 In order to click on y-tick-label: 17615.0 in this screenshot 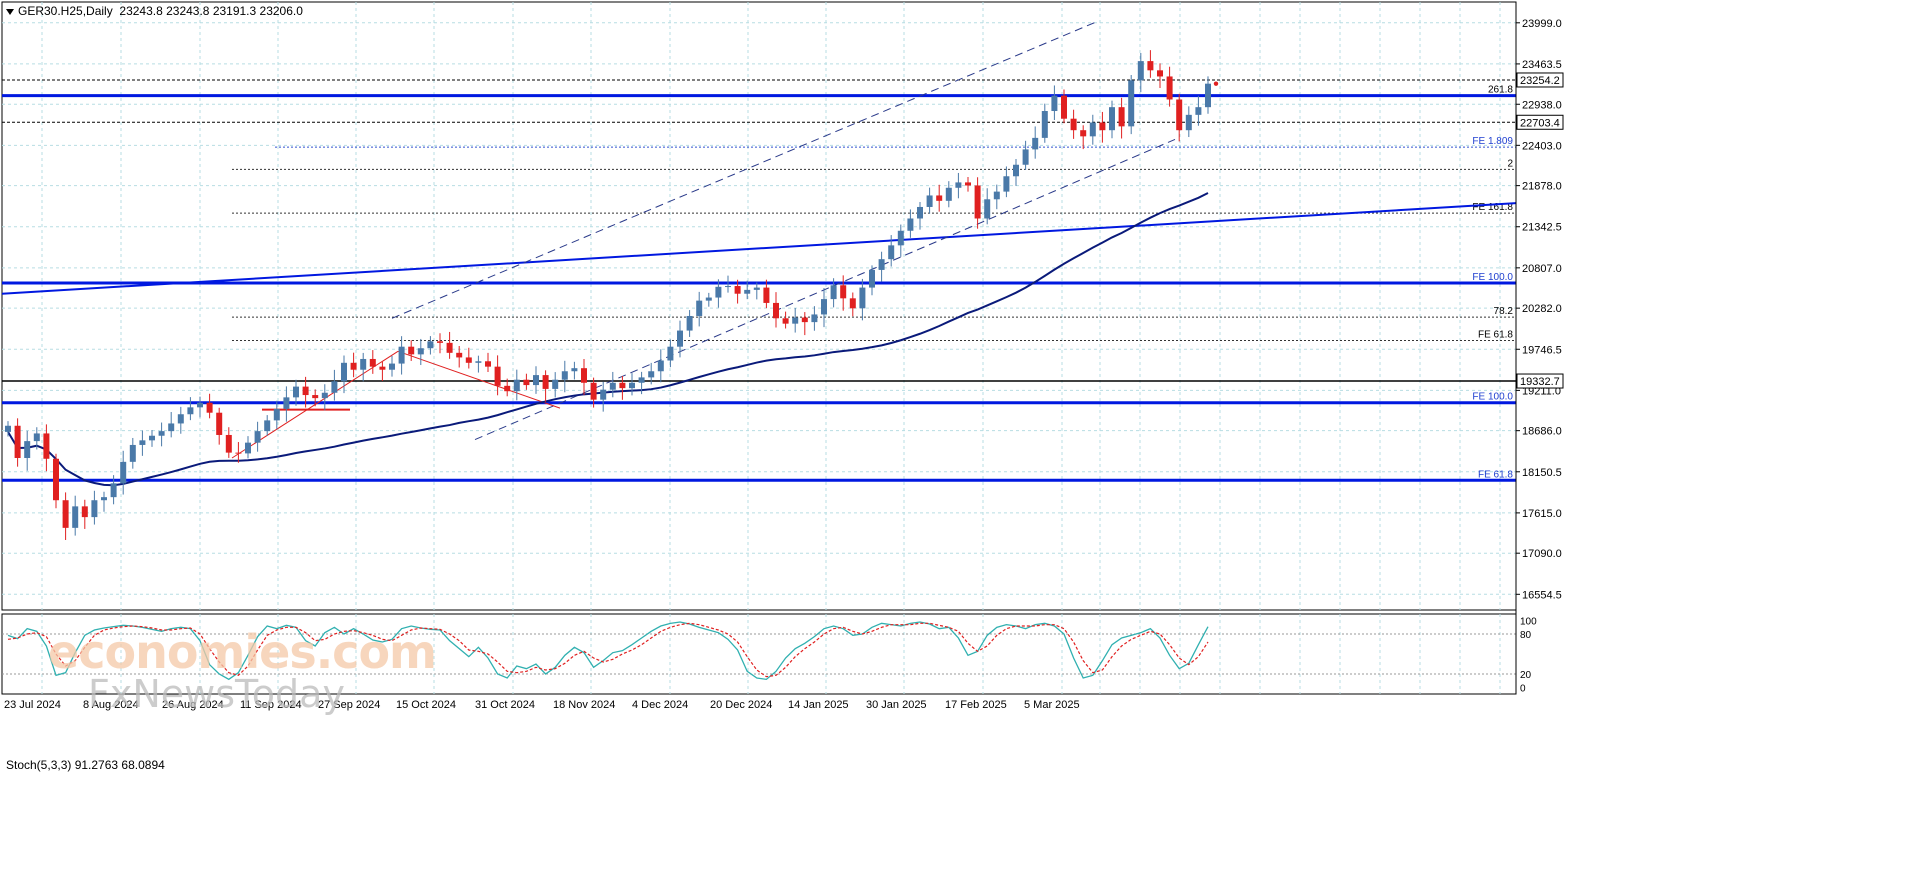, I will do `click(1542, 514)`.